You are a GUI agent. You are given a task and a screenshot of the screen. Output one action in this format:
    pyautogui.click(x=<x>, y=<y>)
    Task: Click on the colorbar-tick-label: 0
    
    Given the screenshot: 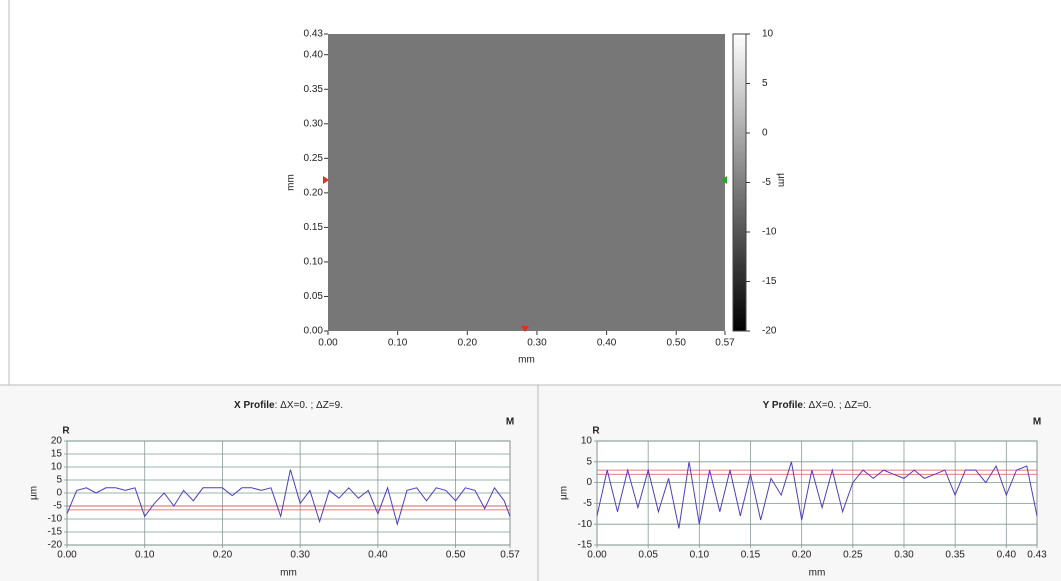 What is the action you would take?
    pyautogui.click(x=765, y=133)
    